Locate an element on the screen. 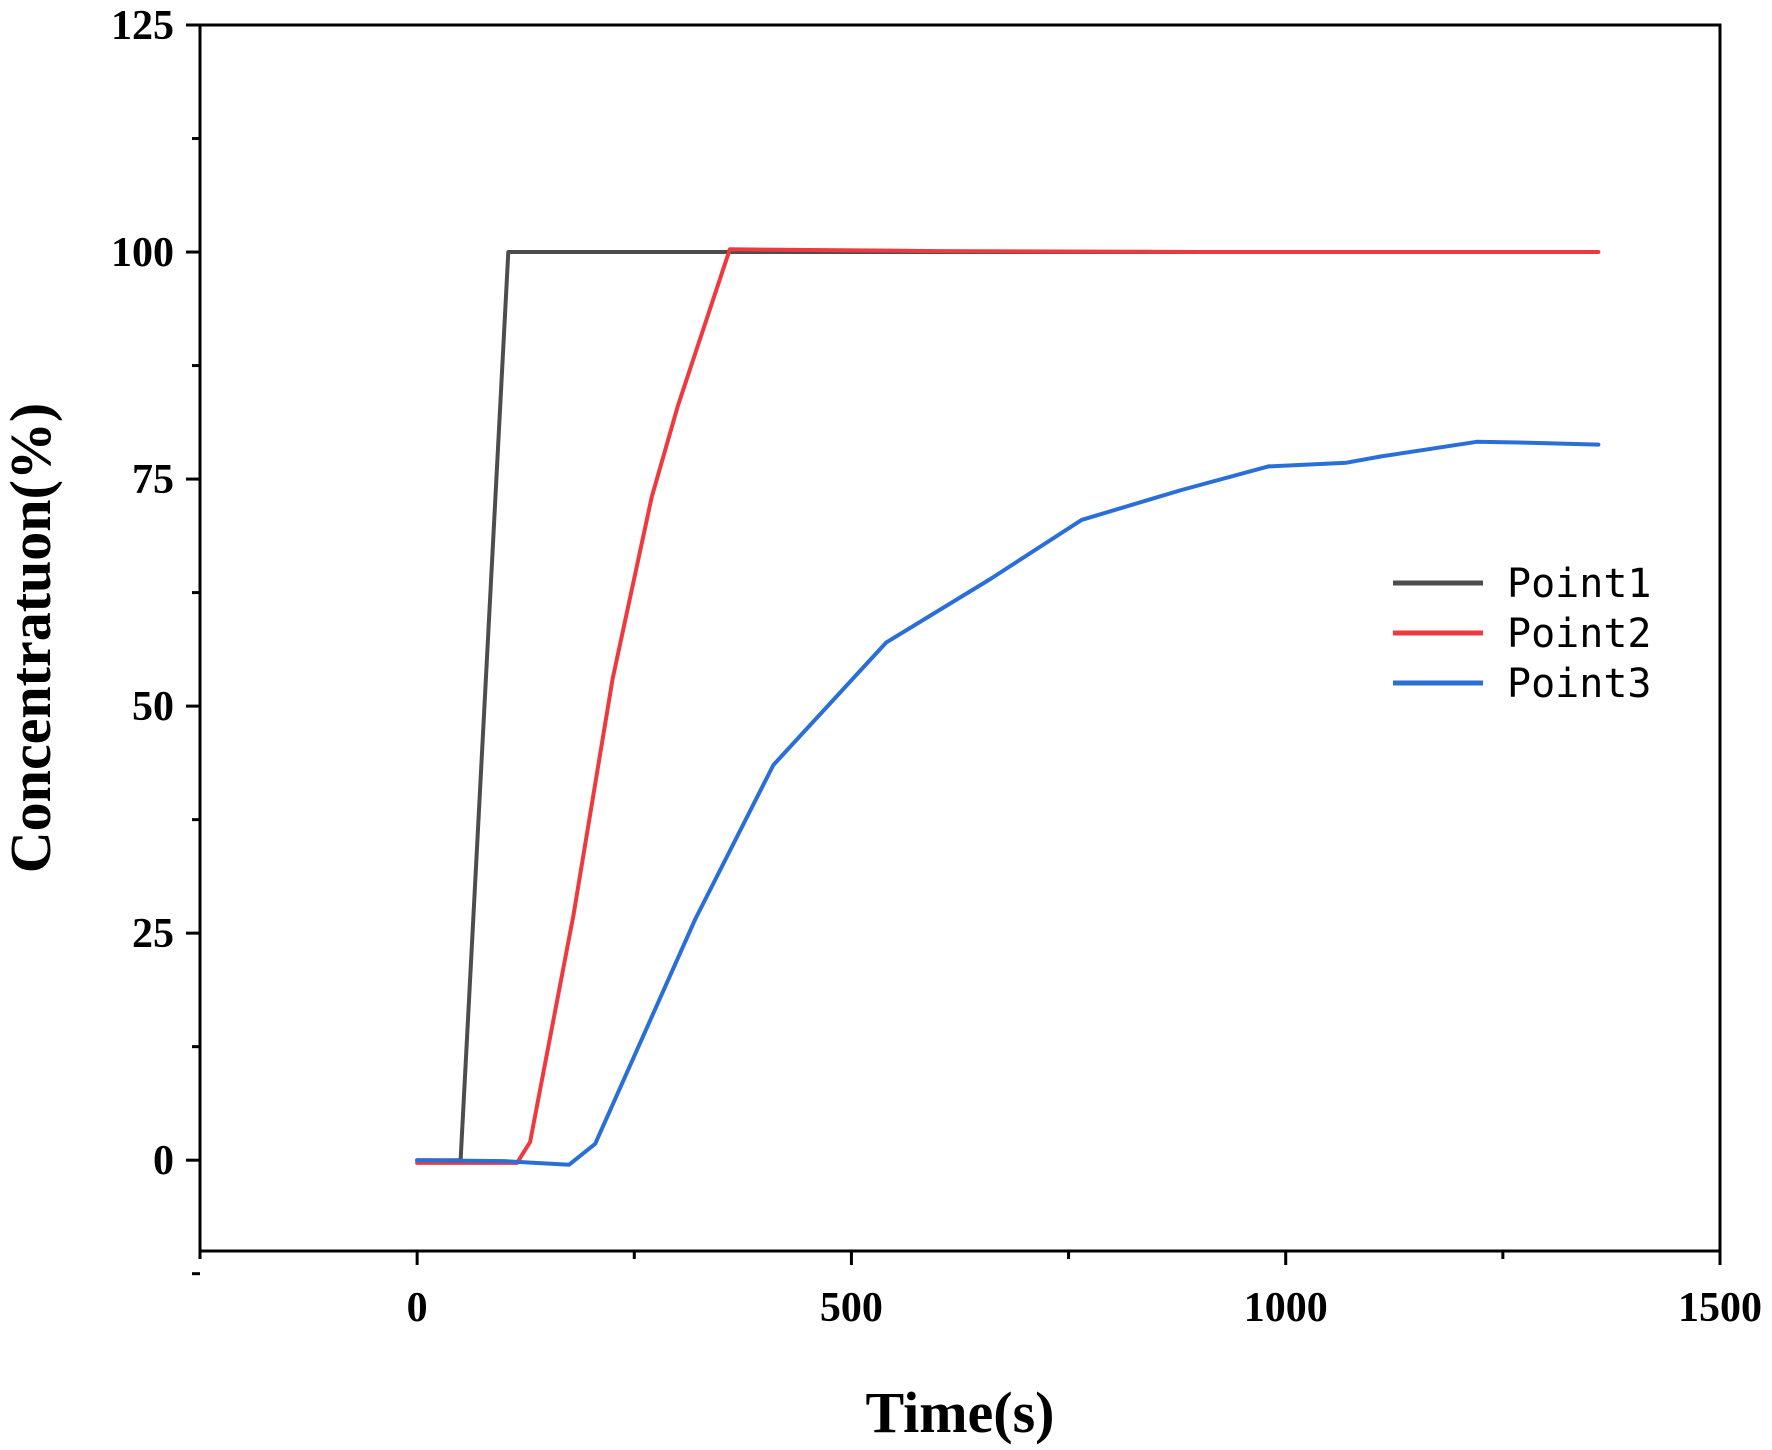 Image resolution: width=1772 pixels, height=1450 pixels. y-tick-label: 100 is located at coordinates (142, 253).